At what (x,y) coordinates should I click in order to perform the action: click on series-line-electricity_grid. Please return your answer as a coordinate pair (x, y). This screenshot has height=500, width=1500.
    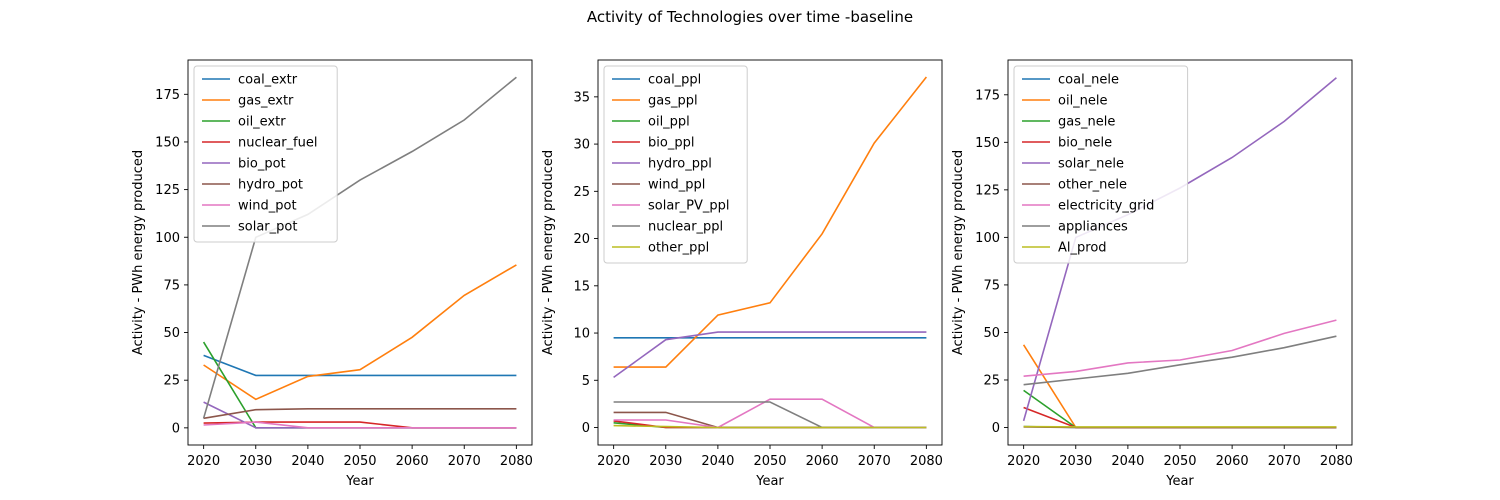
    Looking at the image, I should click on (1180, 348).